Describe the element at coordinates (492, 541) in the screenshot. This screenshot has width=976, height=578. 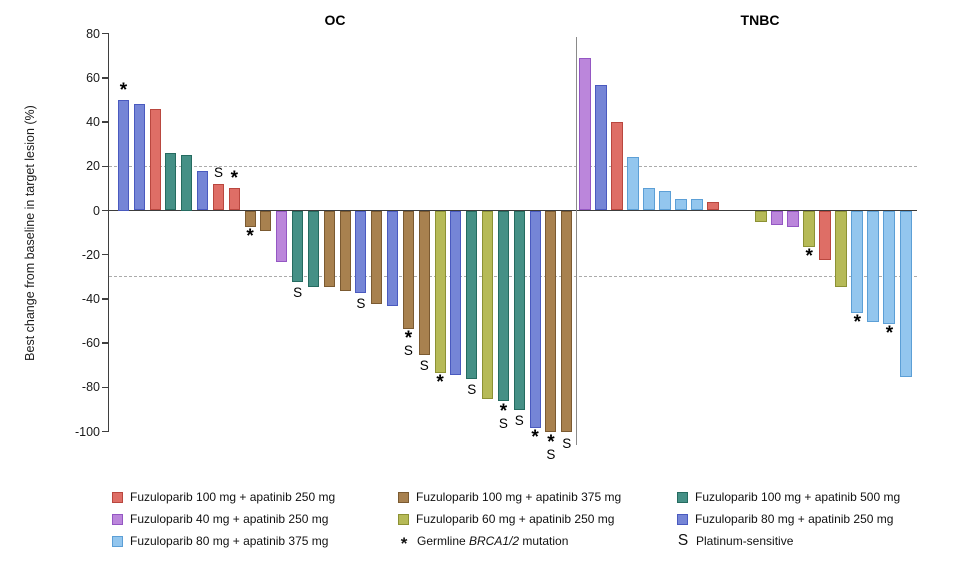
I see `legend-label: Germline BRCA1/2 mutation` at that location.